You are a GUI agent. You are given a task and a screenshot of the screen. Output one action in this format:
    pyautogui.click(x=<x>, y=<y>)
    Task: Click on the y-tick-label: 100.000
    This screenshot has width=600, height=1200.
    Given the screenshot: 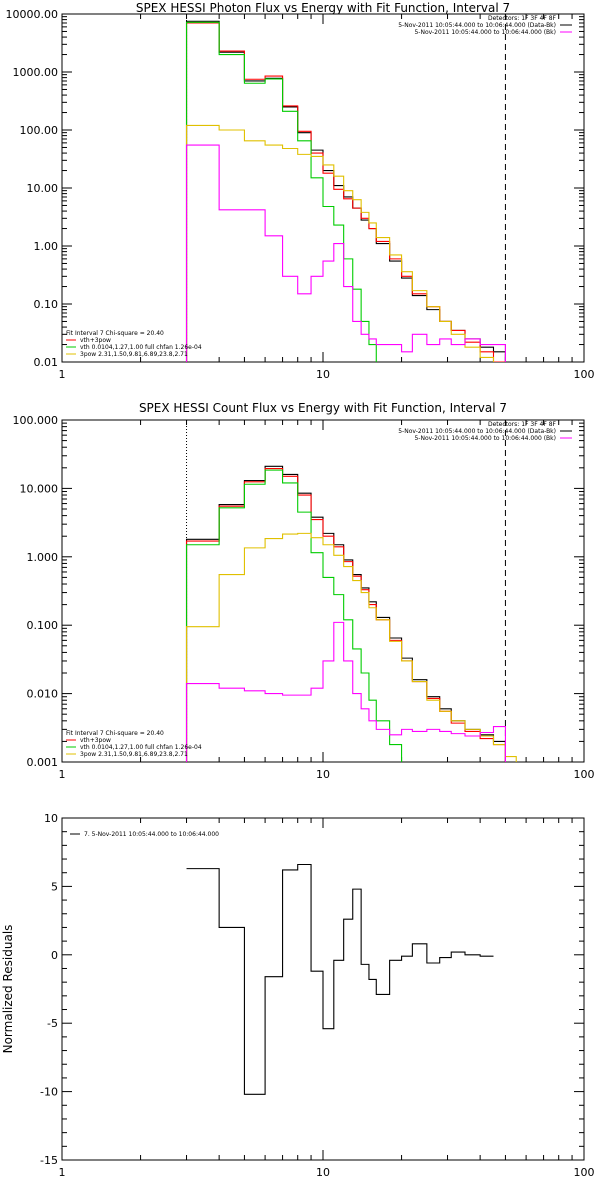 What is the action you would take?
    pyautogui.click(x=36, y=420)
    